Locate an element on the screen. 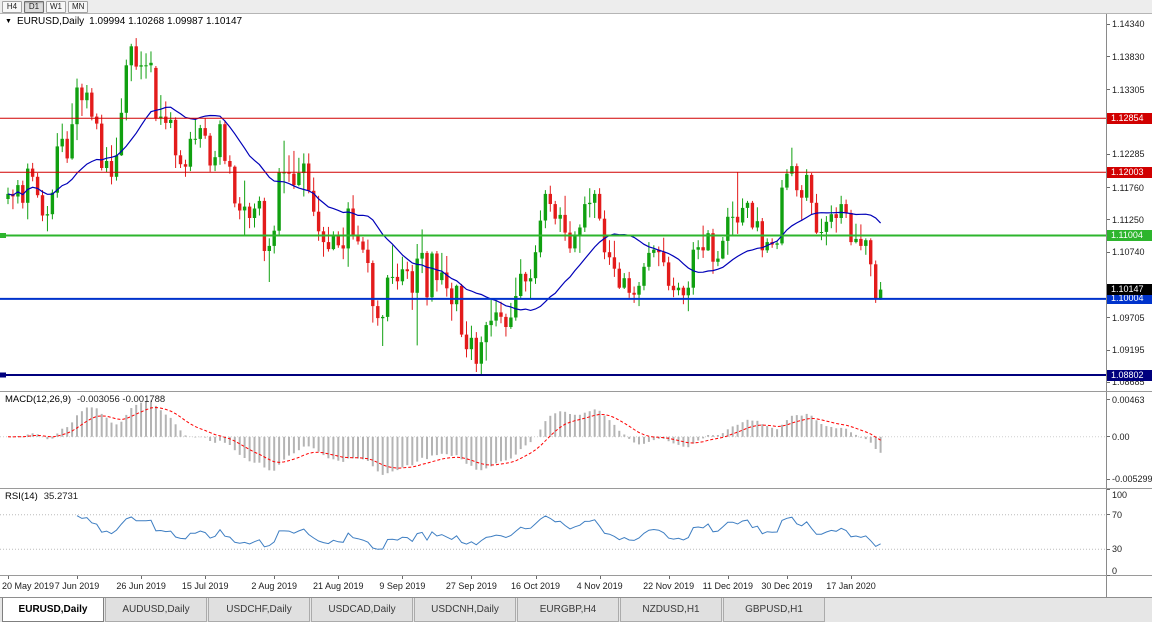 The image size is (1152, 622). time-axis-label: 11 Dec 2019 is located at coordinates (727, 586).